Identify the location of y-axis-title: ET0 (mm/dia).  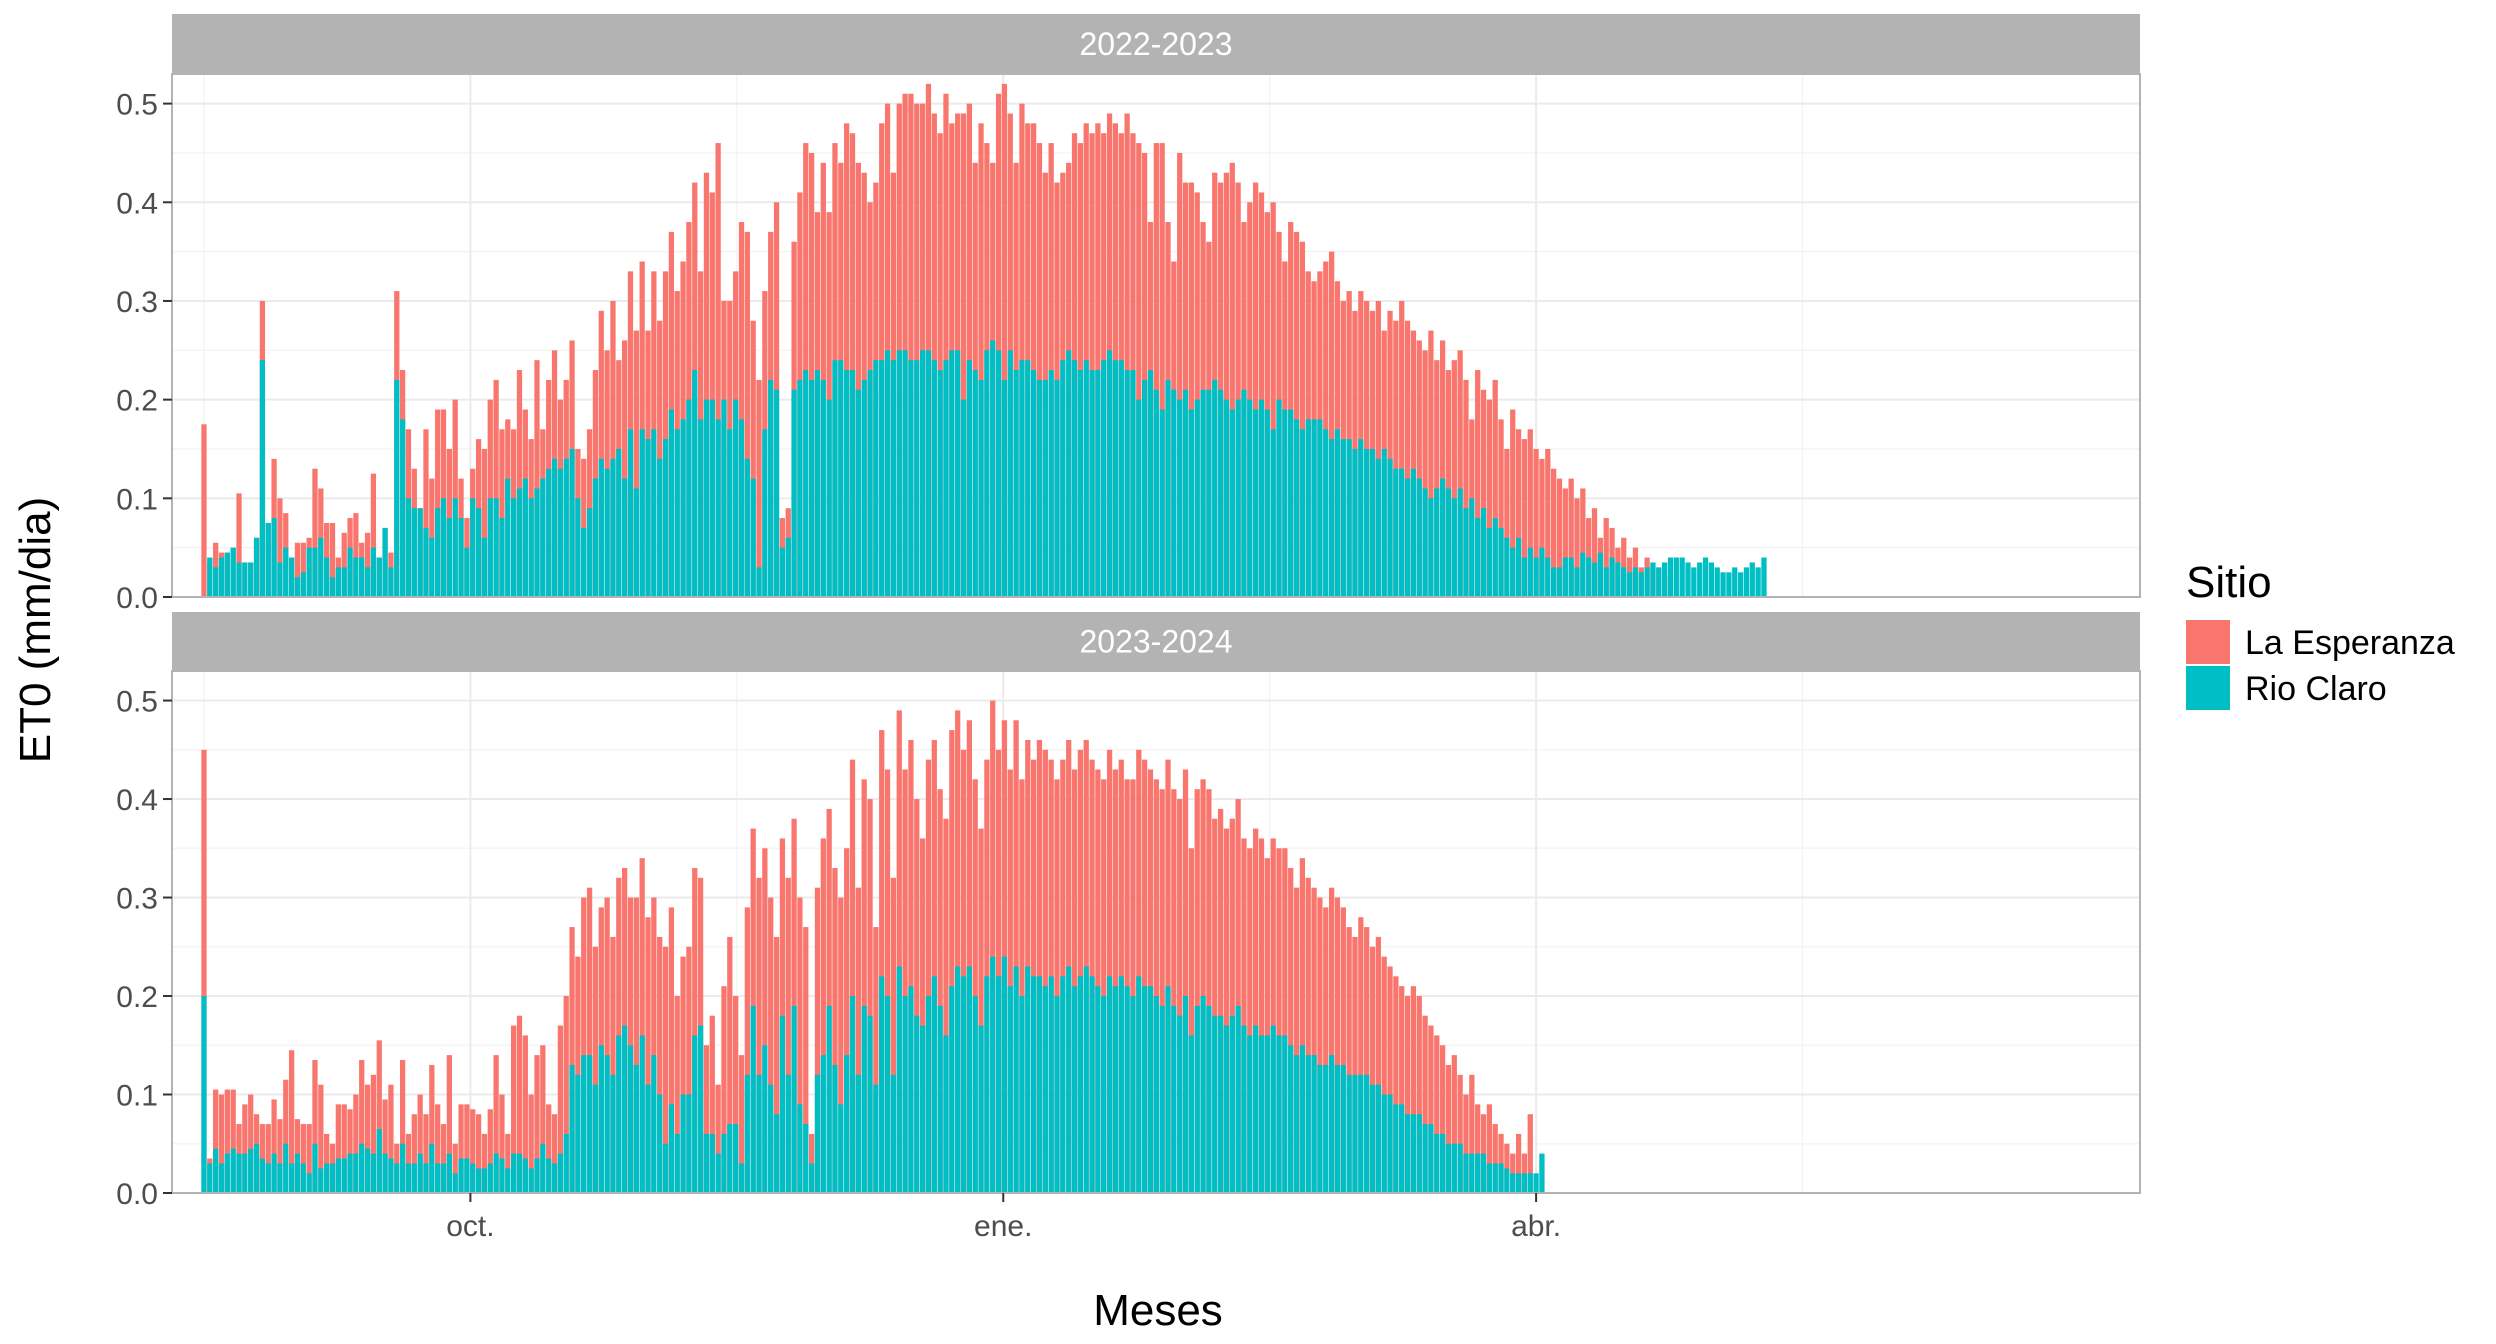
(35, 630).